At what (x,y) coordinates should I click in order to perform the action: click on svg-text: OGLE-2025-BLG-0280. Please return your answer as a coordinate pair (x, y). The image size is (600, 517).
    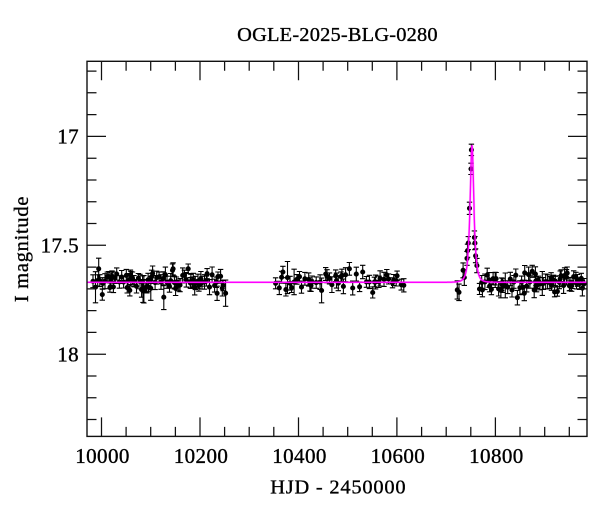
    Looking at the image, I should click on (337, 35).